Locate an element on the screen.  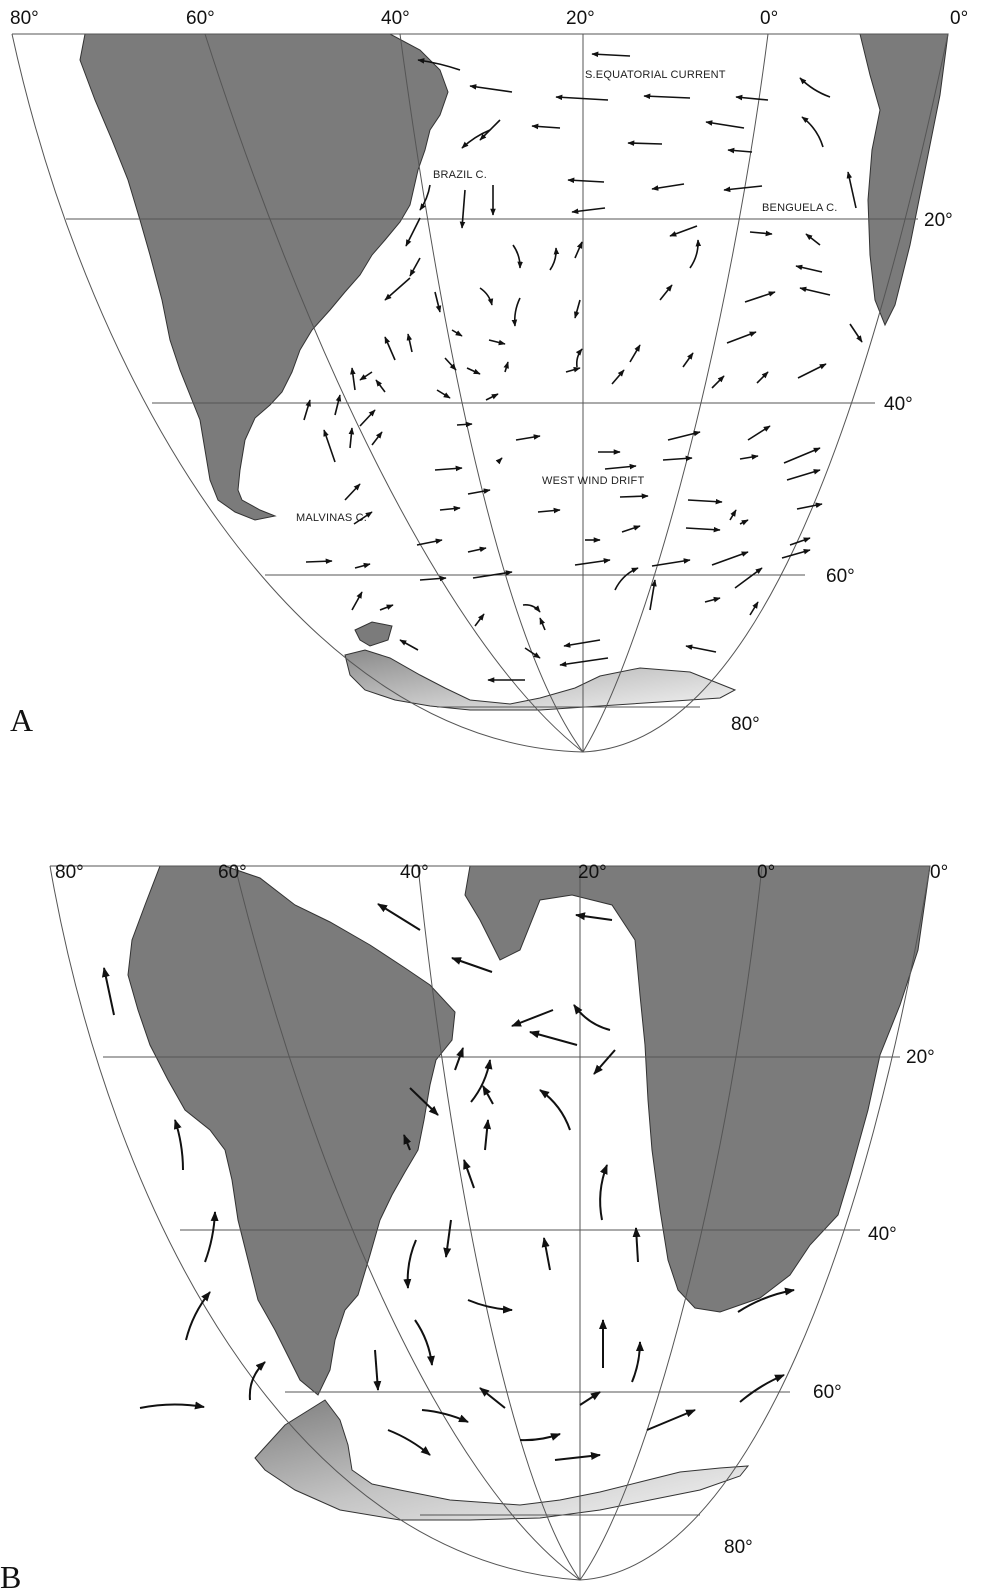
south-america-landmass is located at coordinates (264, 277).